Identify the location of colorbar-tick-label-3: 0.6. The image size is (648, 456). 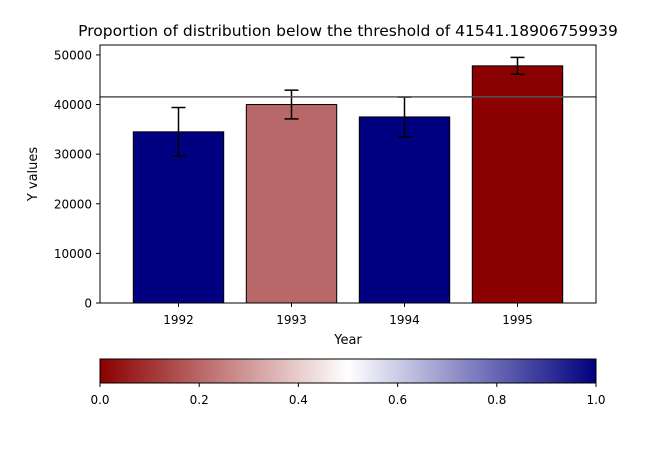
(397, 400).